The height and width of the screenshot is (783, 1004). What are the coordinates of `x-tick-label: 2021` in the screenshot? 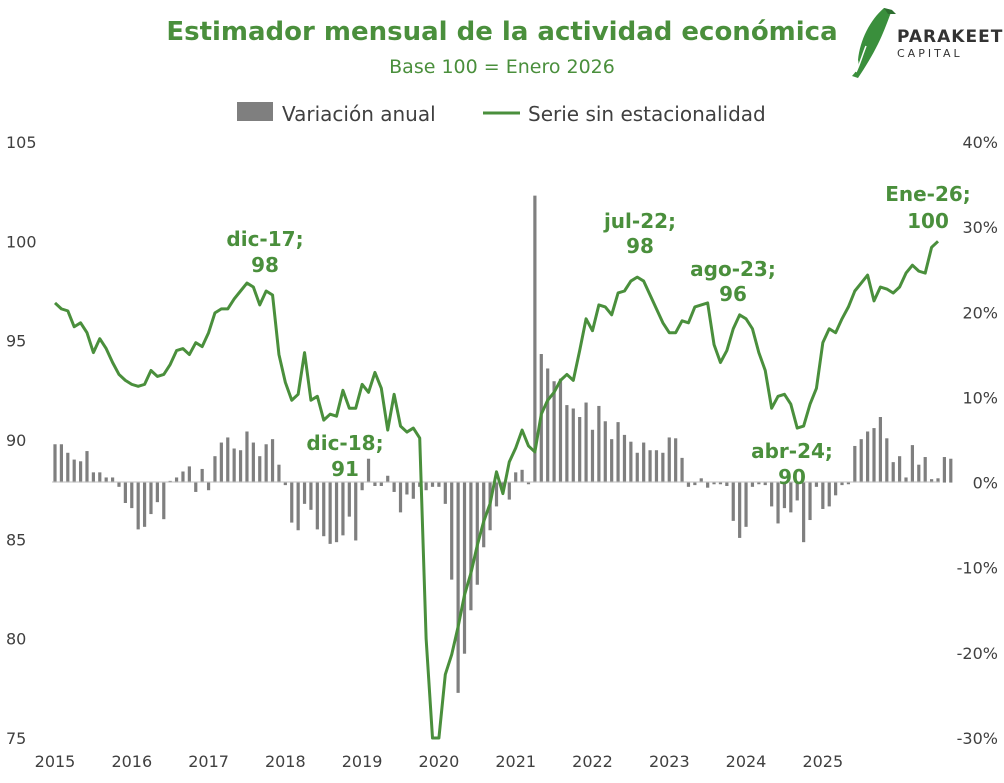 It's located at (515, 761).